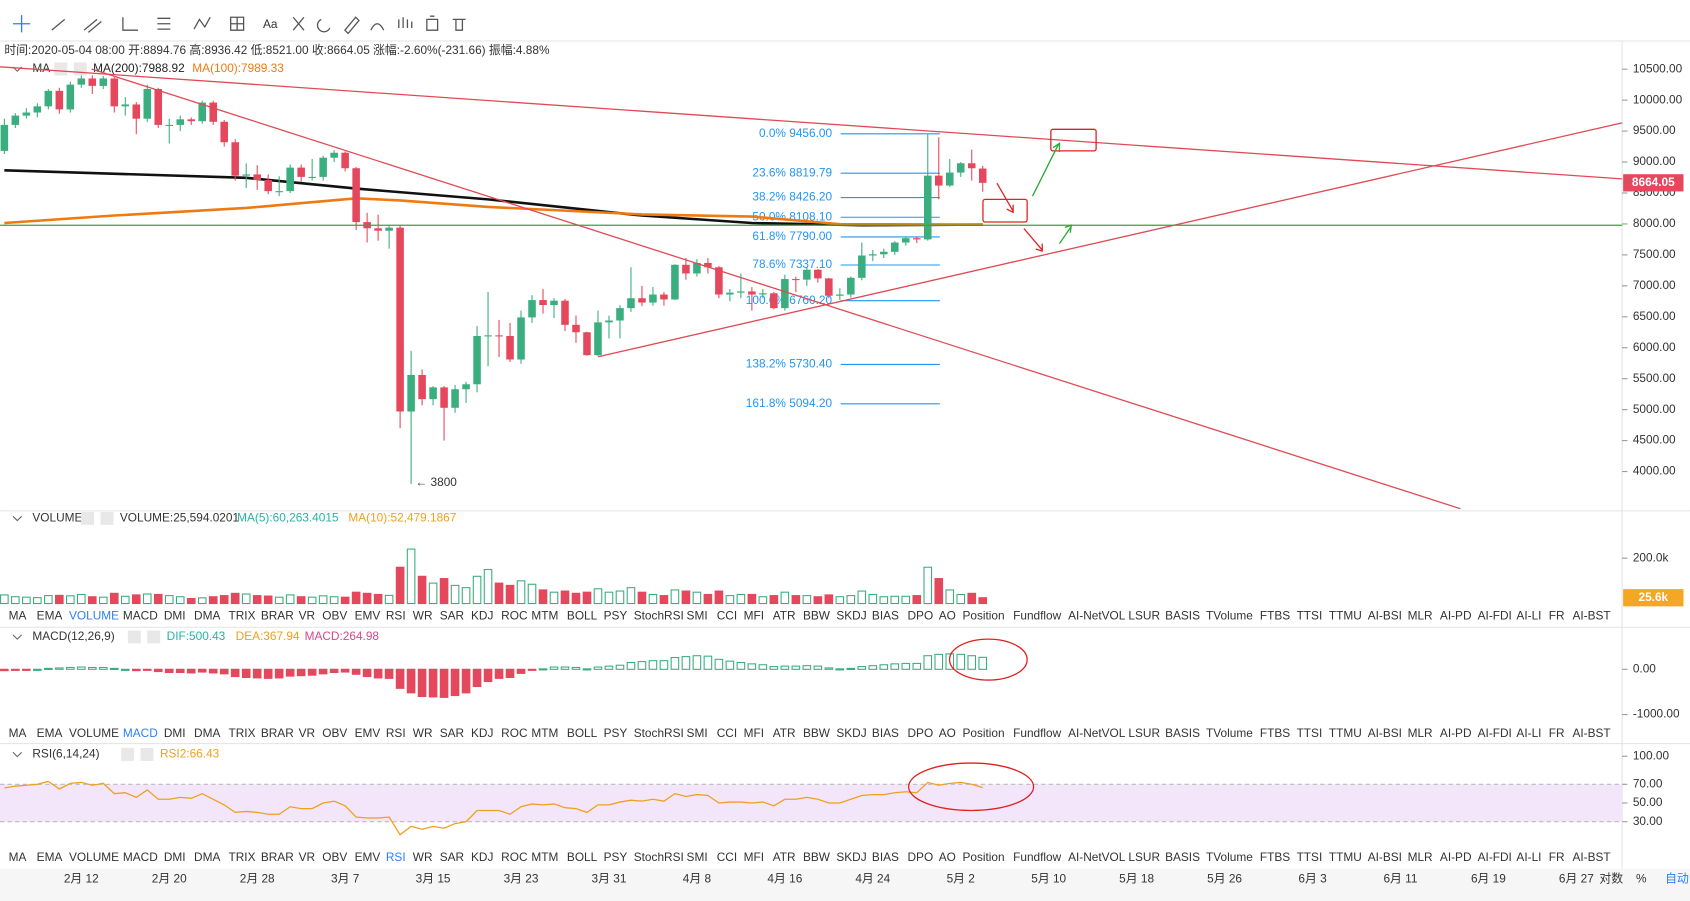 The width and height of the screenshot is (1690, 901). Describe the element at coordinates (1310, 733) in the screenshot. I see `indicator-tab: TTSI` at that location.